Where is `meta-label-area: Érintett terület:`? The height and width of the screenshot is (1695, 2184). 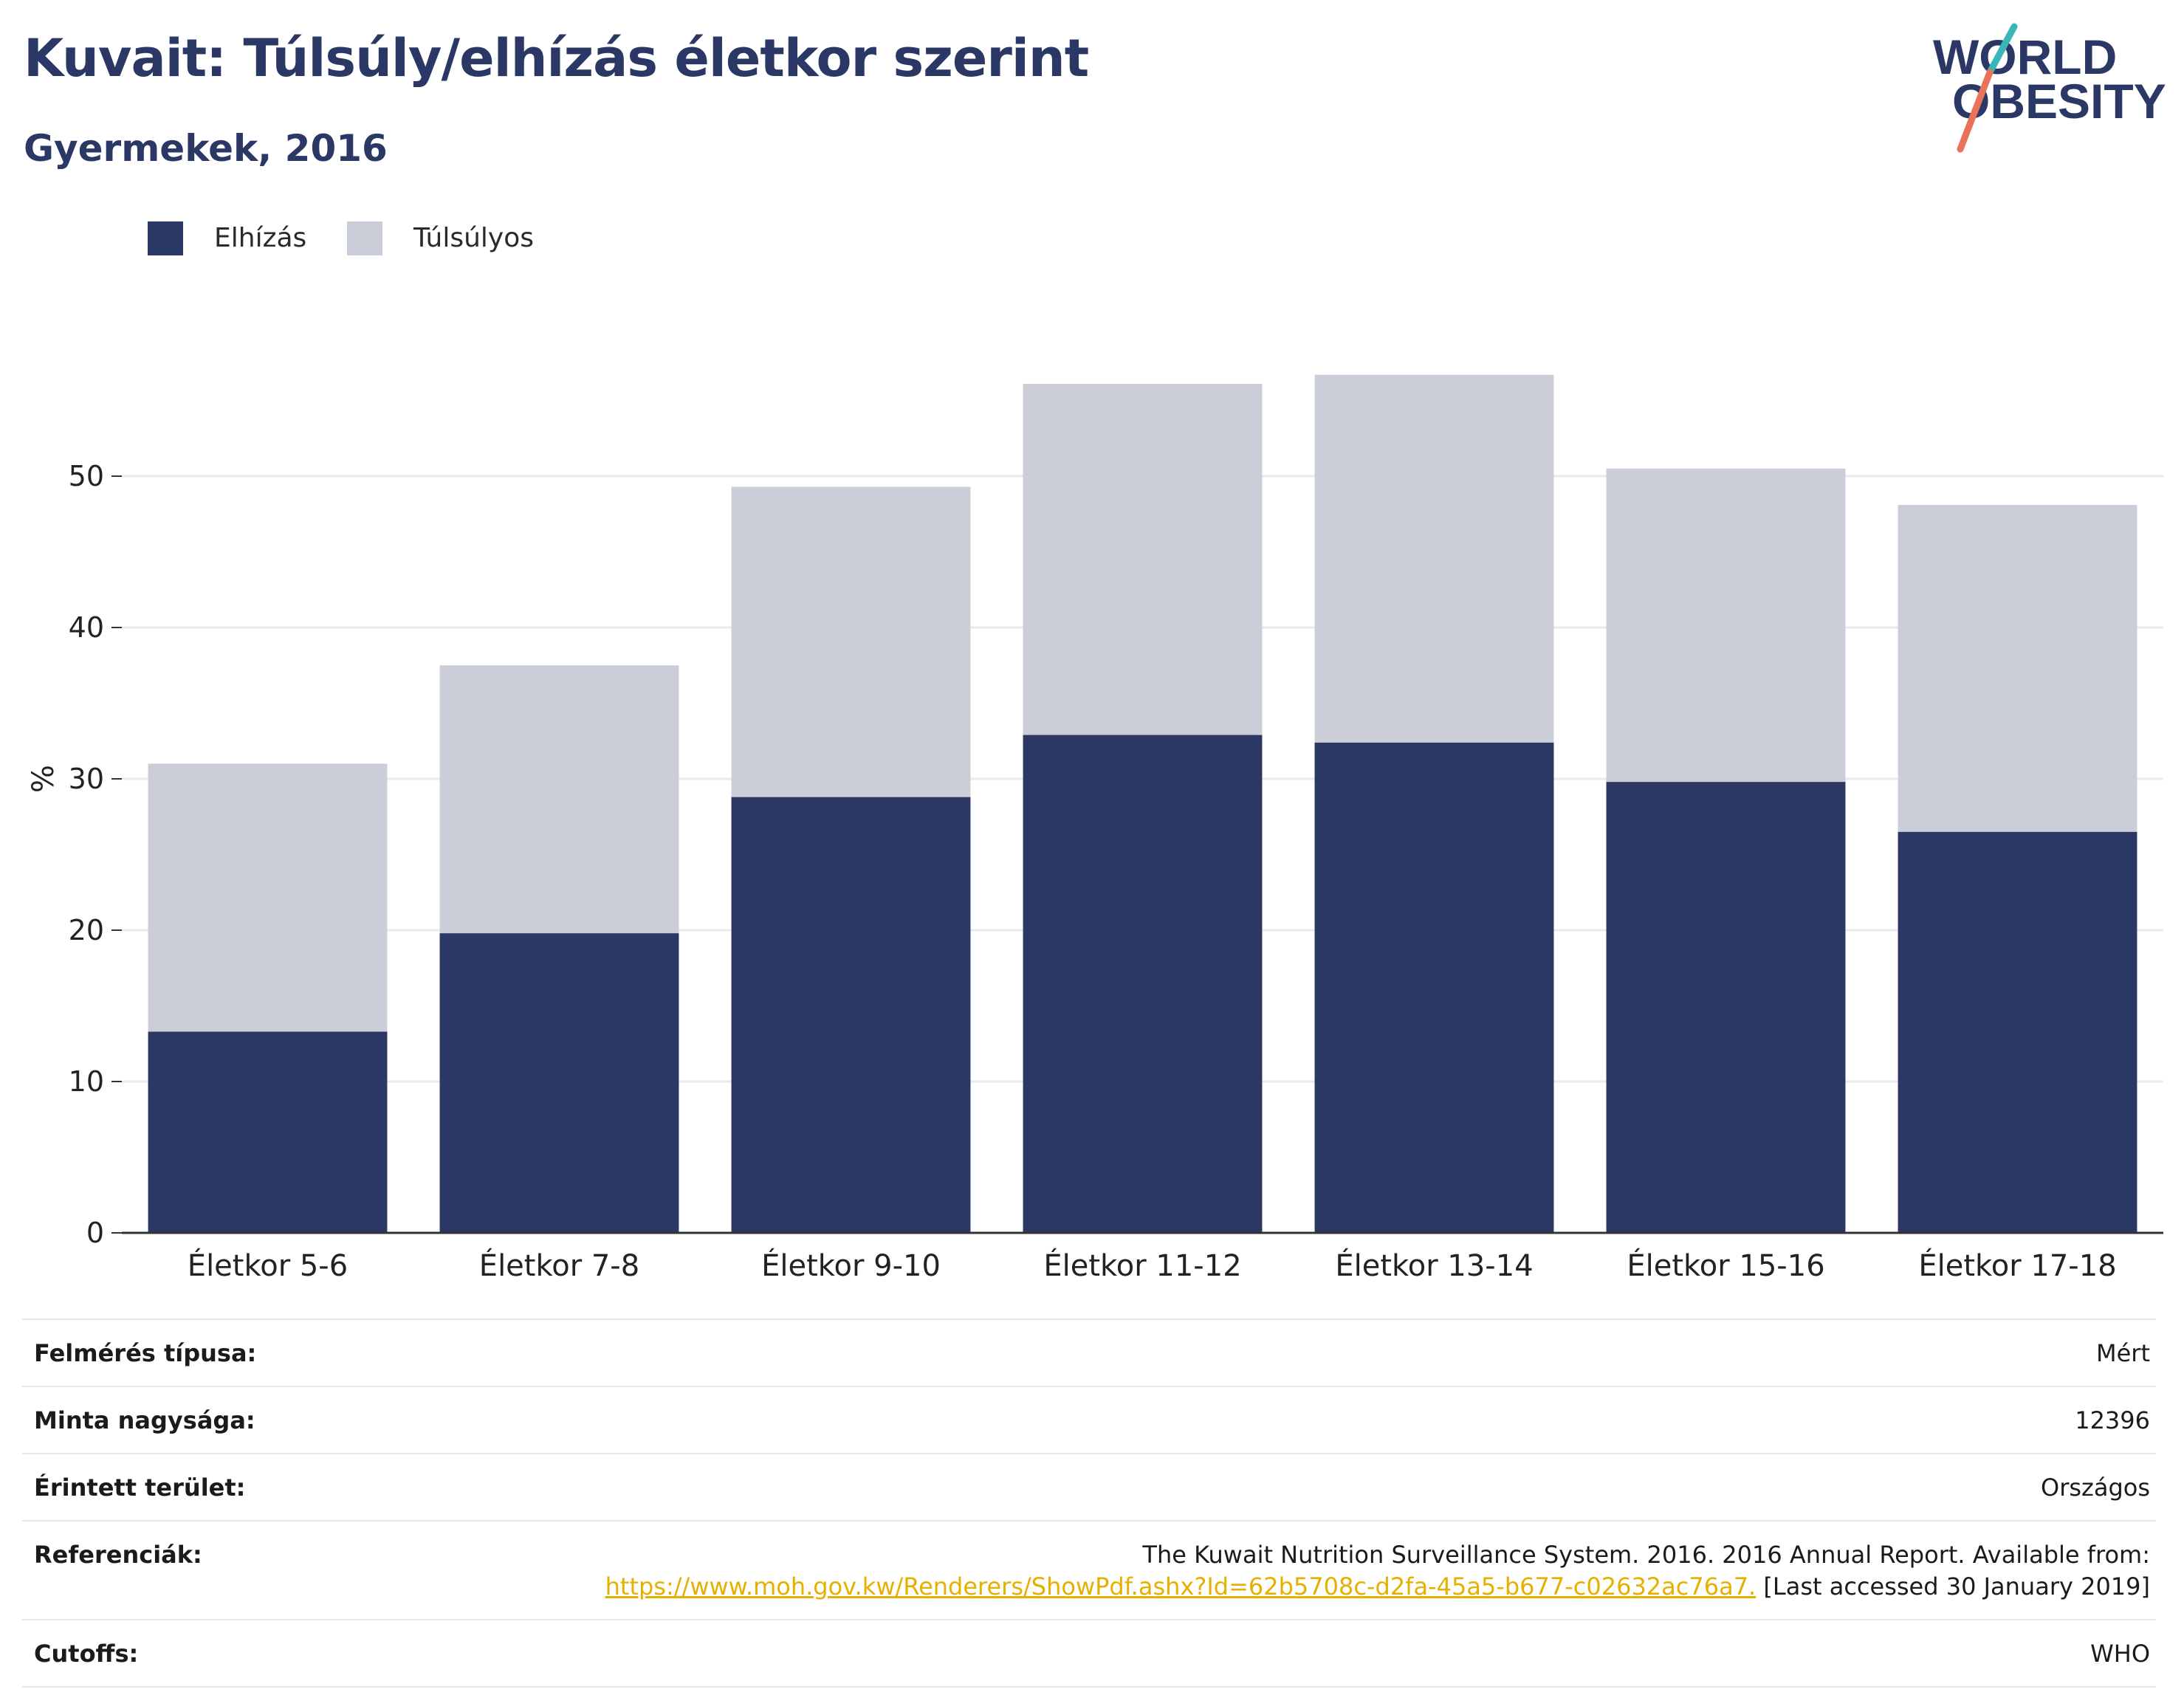
meta-label-area: Érintett terület: is located at coordinates (140, 1488).